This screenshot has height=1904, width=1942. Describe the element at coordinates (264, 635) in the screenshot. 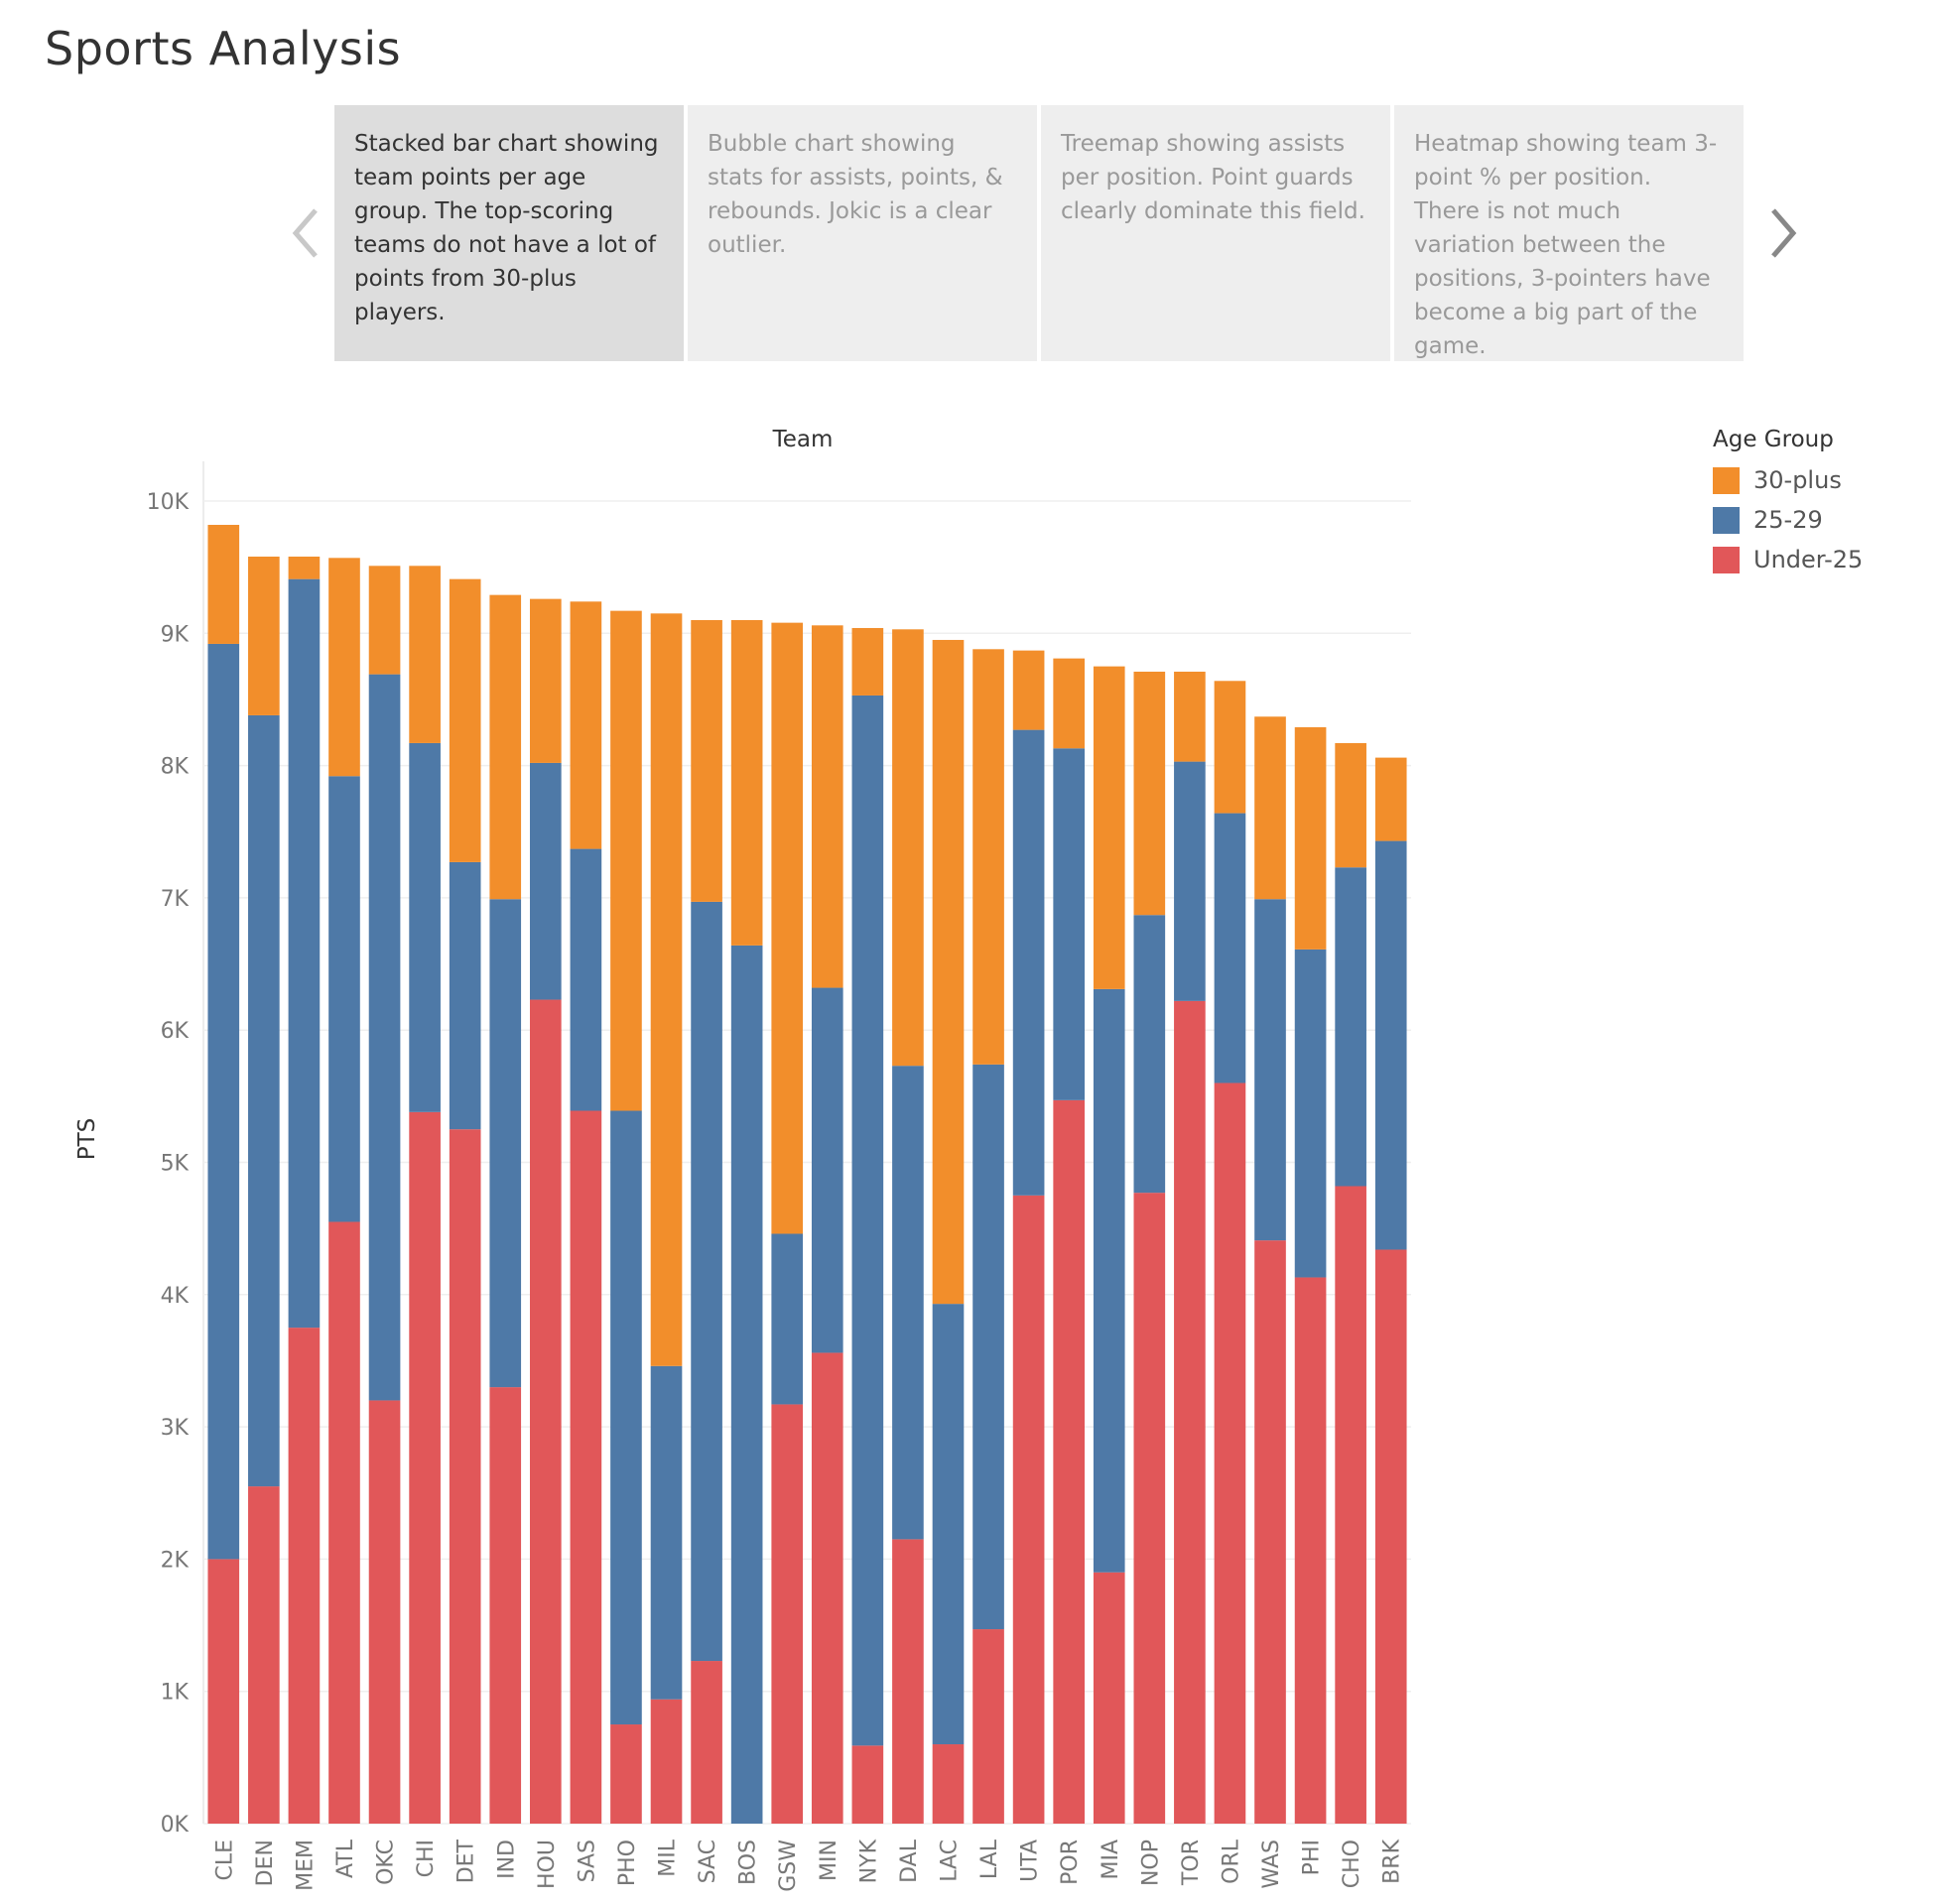

I see `bar-den-30-plus` at that location.